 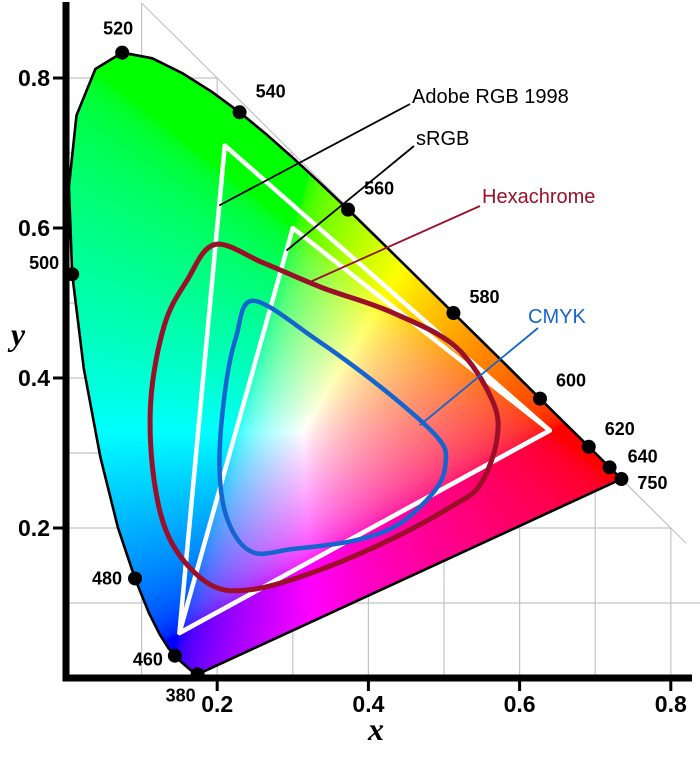 What do you see at coordinates (443, 139) in the screenshot?
I see `annotation-srgb: sRGB` at bounding box center [443, 139].